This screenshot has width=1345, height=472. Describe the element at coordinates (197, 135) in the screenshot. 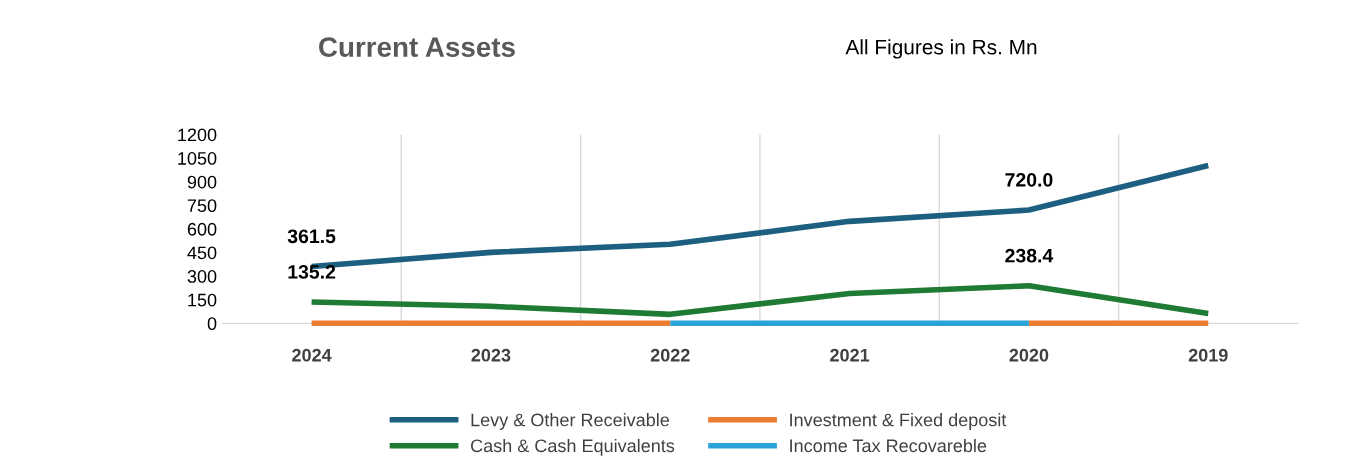

I see `y-tick-label: 1200` at that location.